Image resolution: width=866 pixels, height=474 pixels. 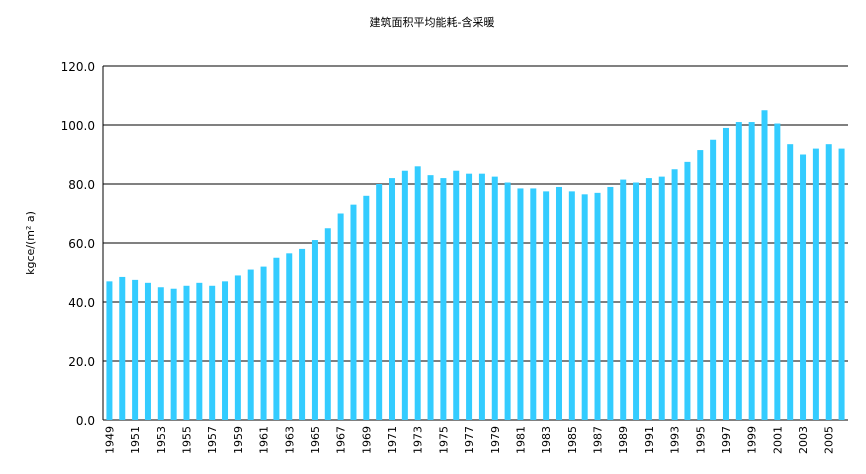 I want to click on x-tick-label: 1965, so click(x=315, y=440).